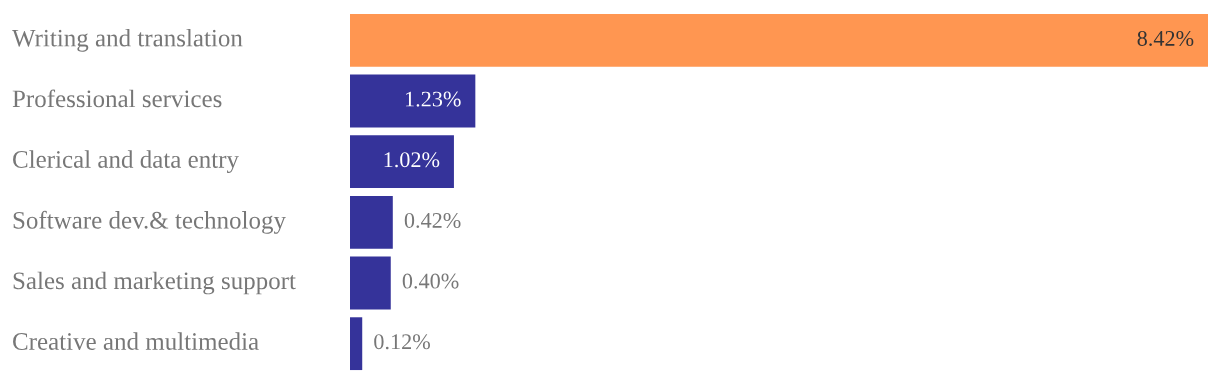  I want to click on y-tick-label: Clerical and data entry, so click(126, 162).